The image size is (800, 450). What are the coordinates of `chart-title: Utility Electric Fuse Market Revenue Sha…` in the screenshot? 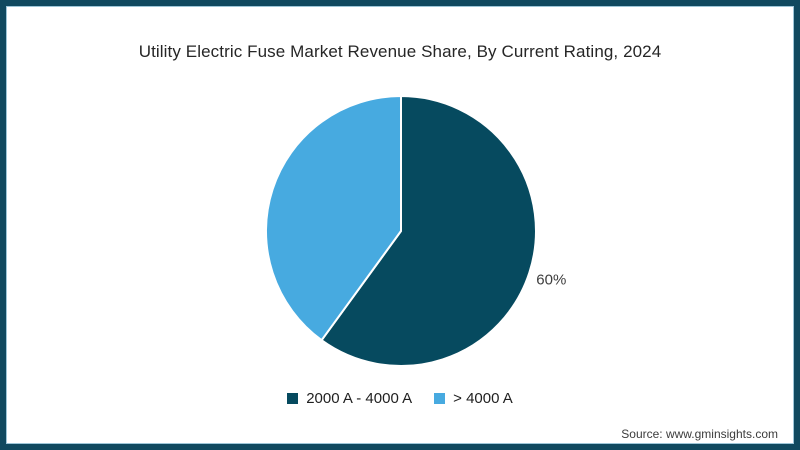 It's located at (400, 51).